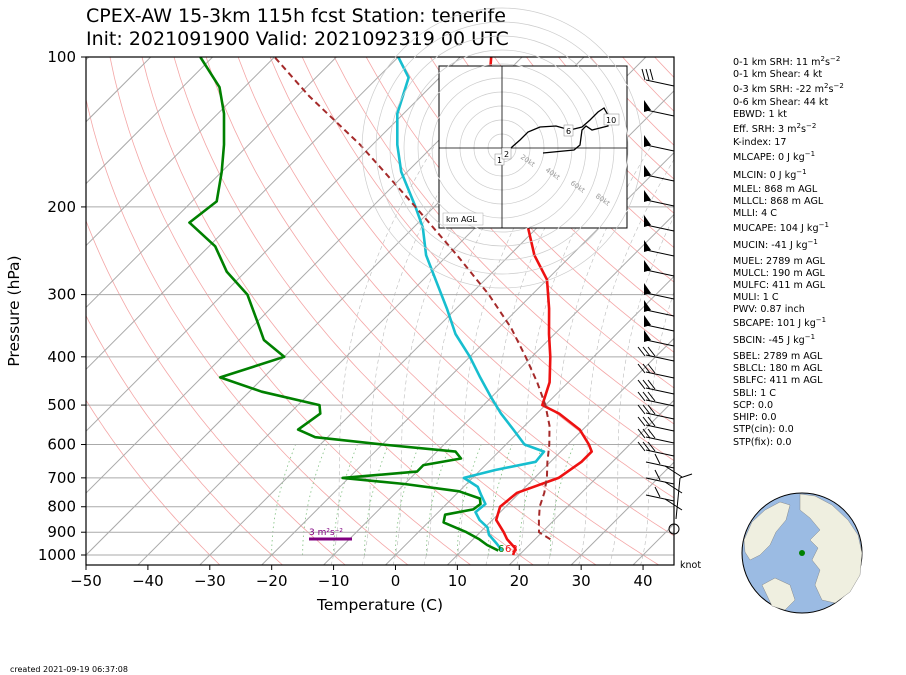  Describe the element at coordinates (769, 310) in the screenshot. I see `index-line: PWV: 0.87 inch` at that location.